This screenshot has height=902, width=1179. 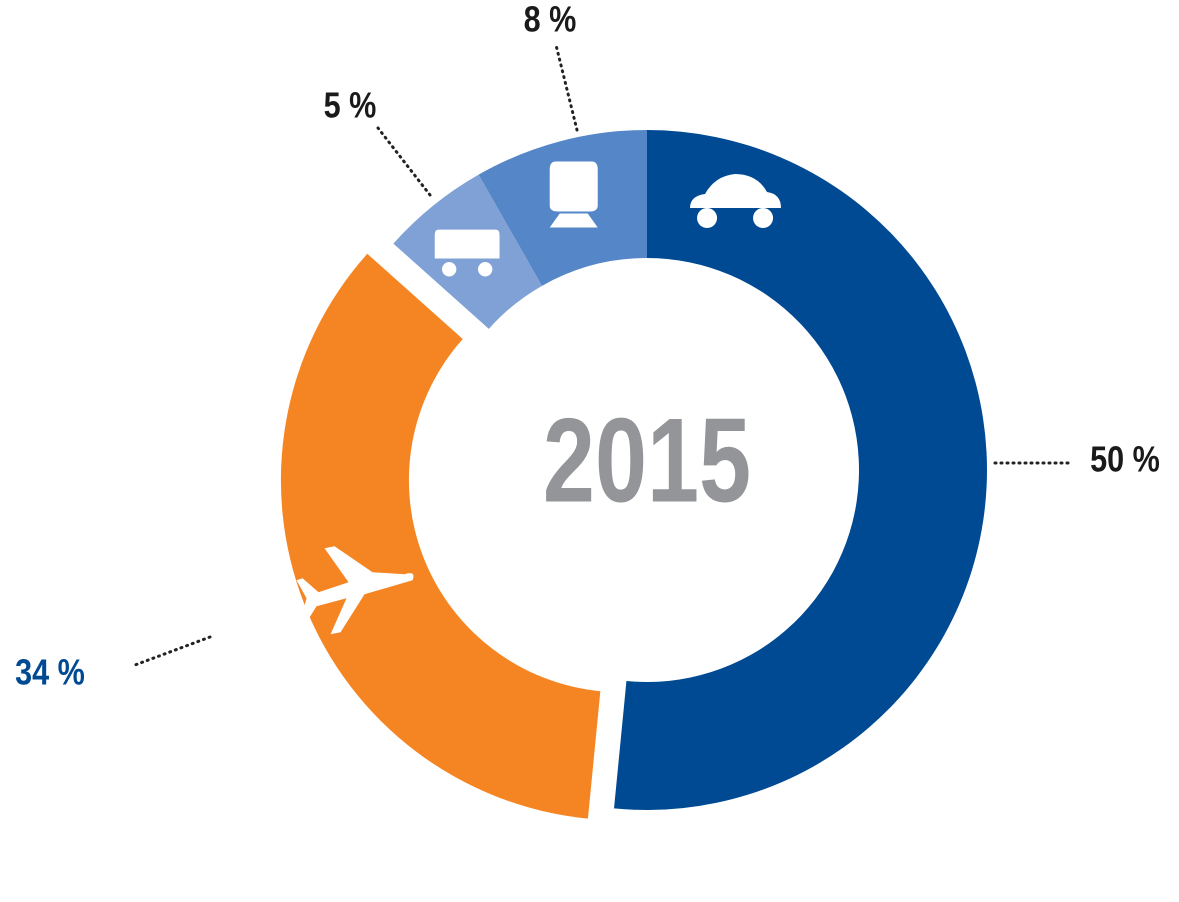 I want to click on center-label: 2015, so click(x=647, y=461).